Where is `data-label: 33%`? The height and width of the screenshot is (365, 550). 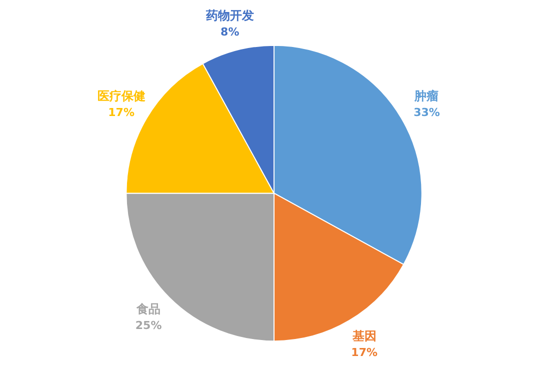
data-label: 33% is located at coordinates (427, 113).